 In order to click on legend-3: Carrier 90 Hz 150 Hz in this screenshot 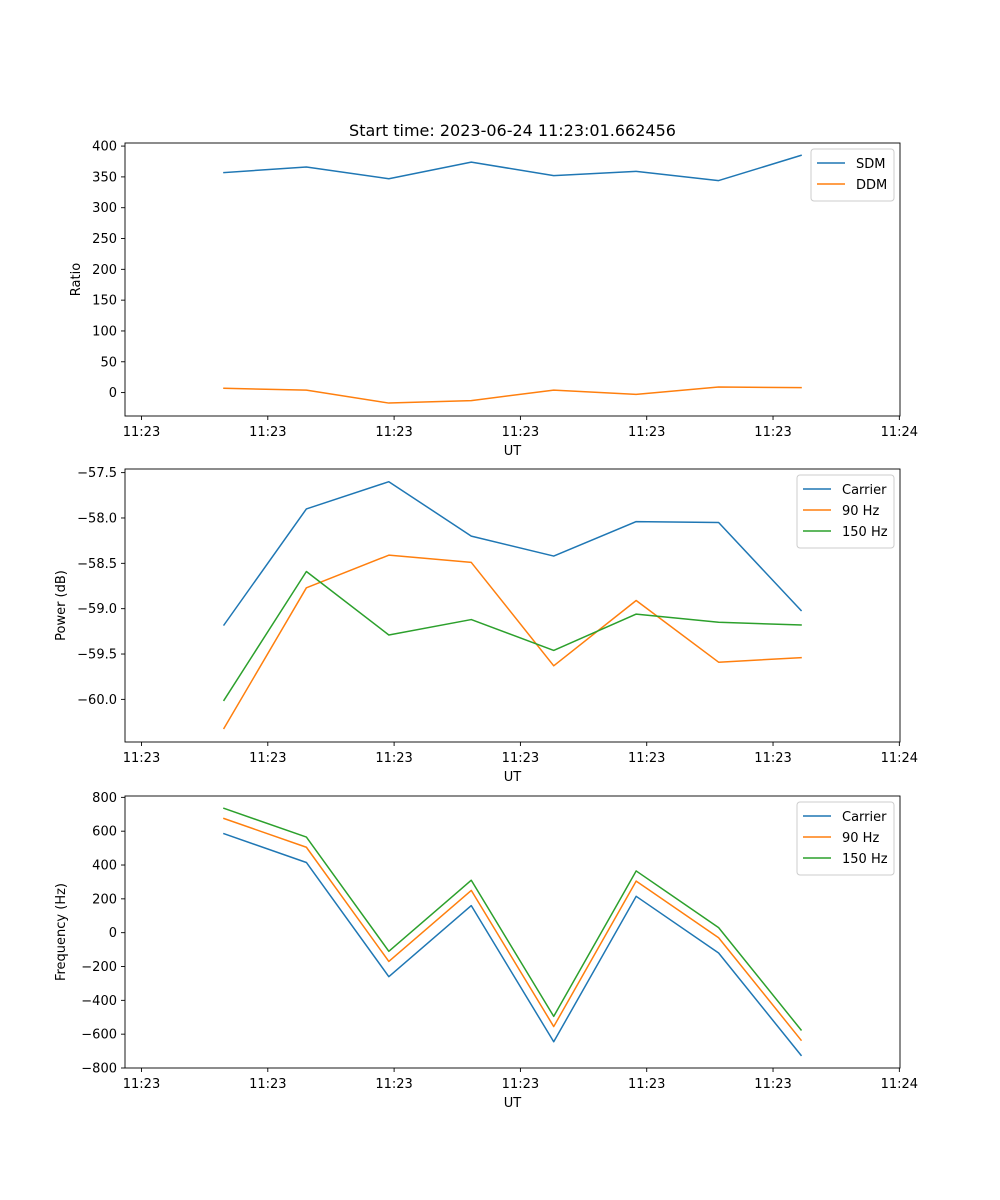, I will do `click(845, 838)`.